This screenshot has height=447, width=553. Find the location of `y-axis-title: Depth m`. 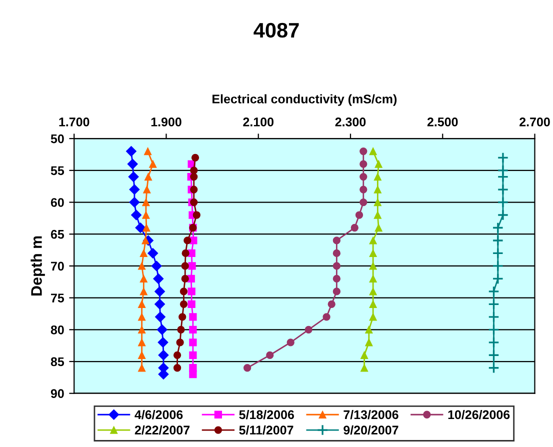

y-axis-title: Depth m is located at coordinates (37, 266).